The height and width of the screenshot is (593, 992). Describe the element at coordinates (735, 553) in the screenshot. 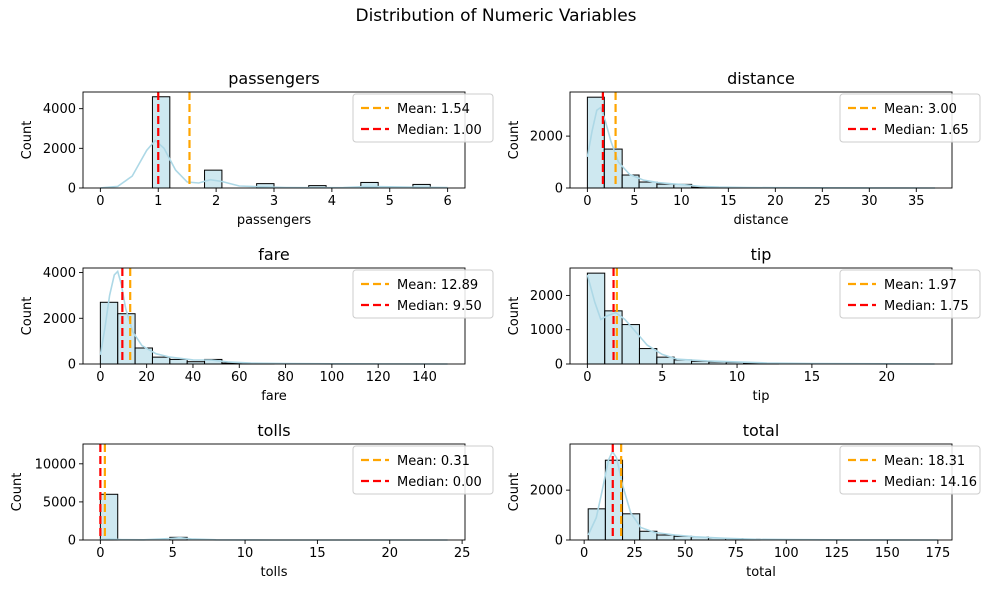

I see `total-x-tick-label: 75` at that location.